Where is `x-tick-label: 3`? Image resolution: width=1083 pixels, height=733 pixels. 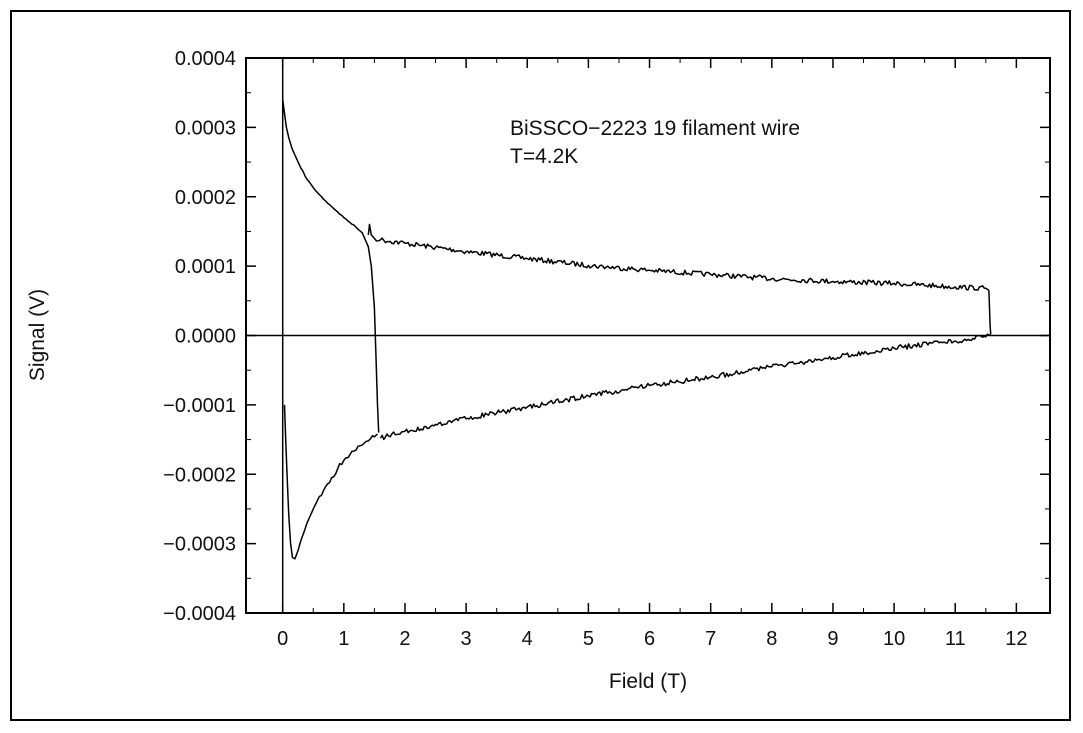 x-tick-label: 3 is located at coordinates (466, 639).